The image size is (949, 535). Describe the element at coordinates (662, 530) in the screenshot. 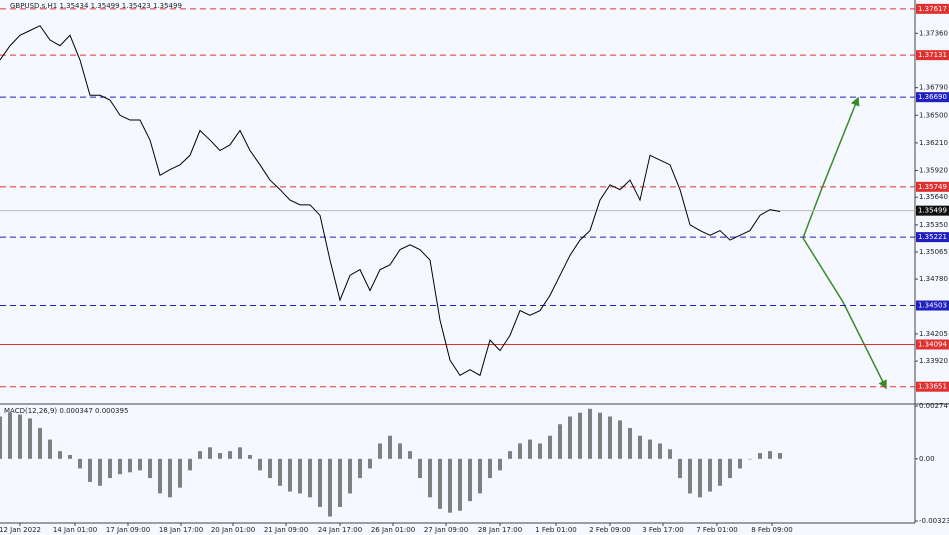

I see `x-tick-label: 3 Feb 17:00` at that location.